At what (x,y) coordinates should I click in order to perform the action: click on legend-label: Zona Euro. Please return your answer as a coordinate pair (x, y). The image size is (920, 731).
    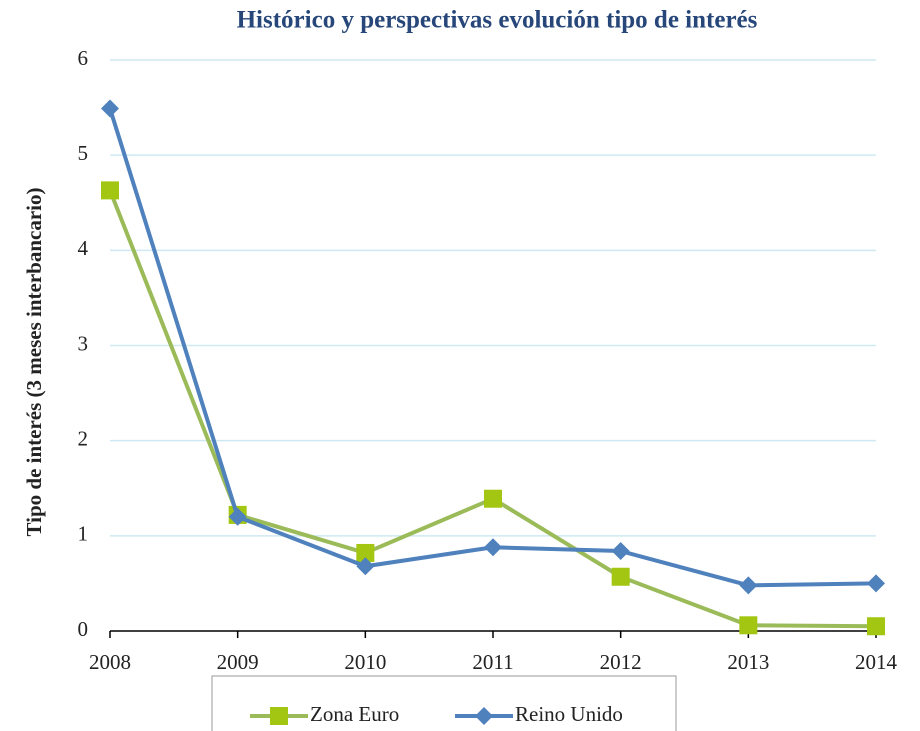
    Looking at the image, I should click on (354, 714).